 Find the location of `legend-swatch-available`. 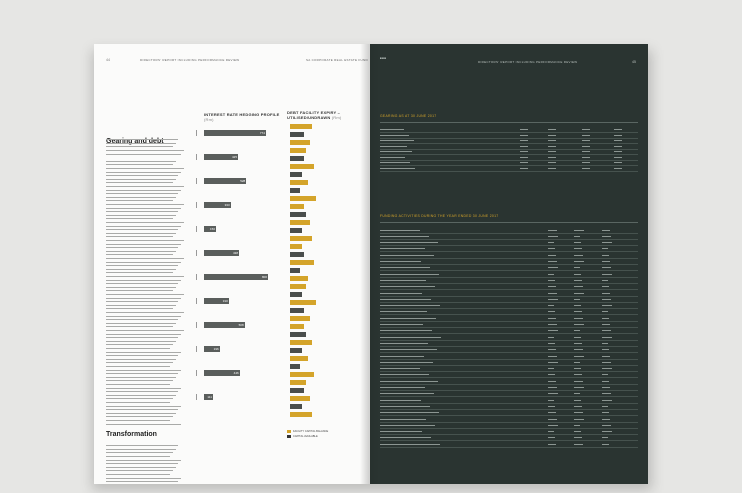

legend-swatch-available is located at coordinates (289, 436).